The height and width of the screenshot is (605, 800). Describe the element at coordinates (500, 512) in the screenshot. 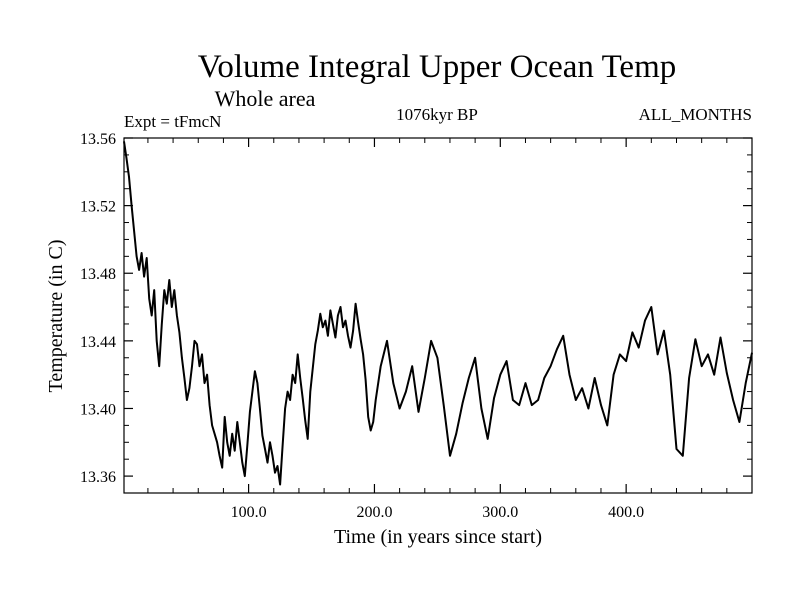

I see `x-tick-label: 300.0` at that location.